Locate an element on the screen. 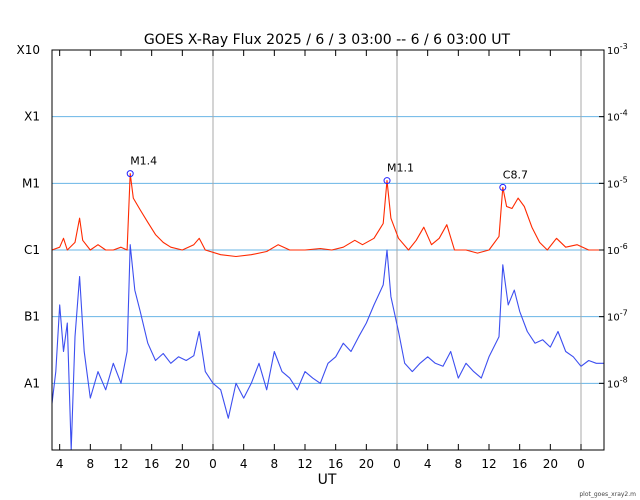 The image size is (640, 500). x-tick-label-11: 0 is located at coordinates (397, 464).